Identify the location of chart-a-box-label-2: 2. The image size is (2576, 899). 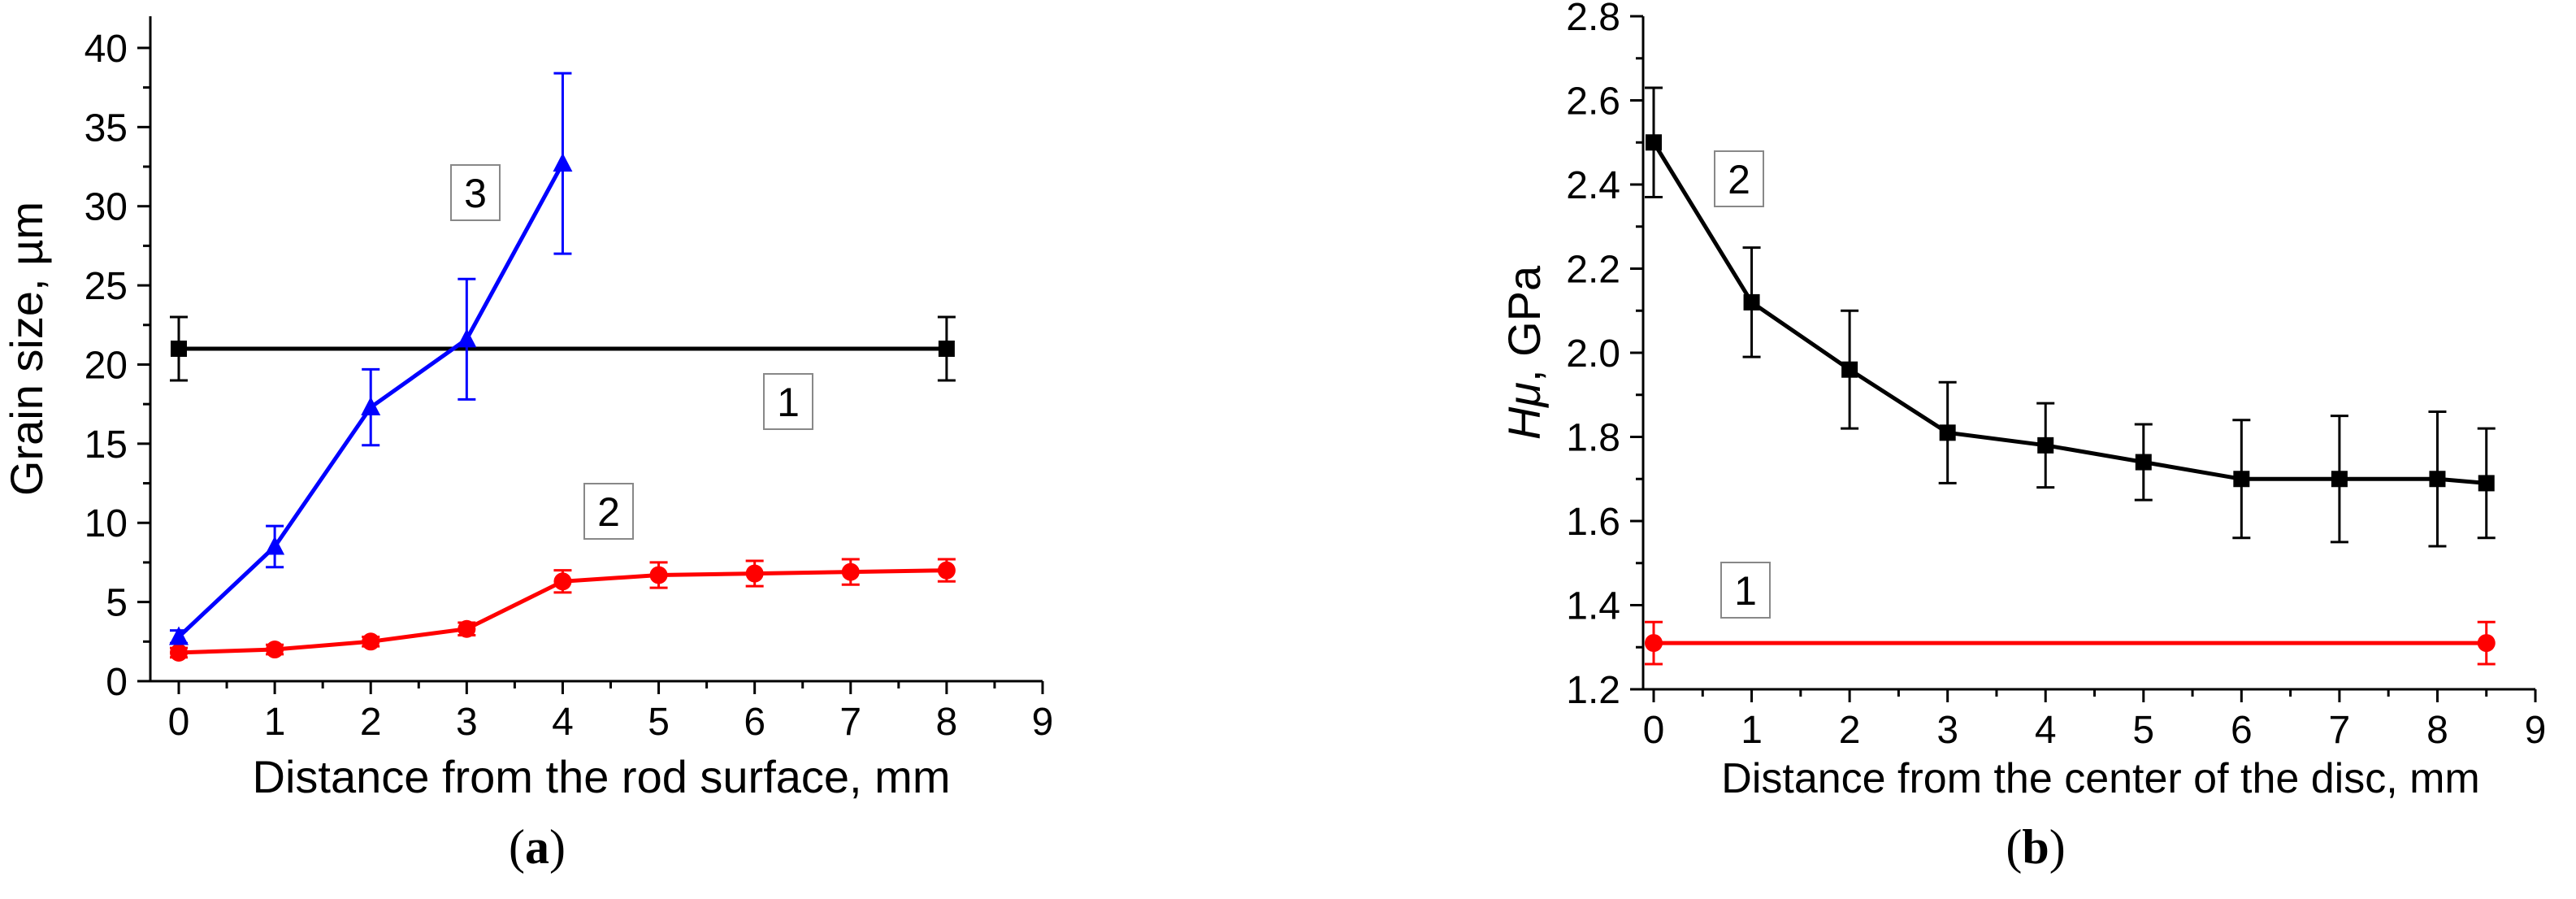
(608, 511).